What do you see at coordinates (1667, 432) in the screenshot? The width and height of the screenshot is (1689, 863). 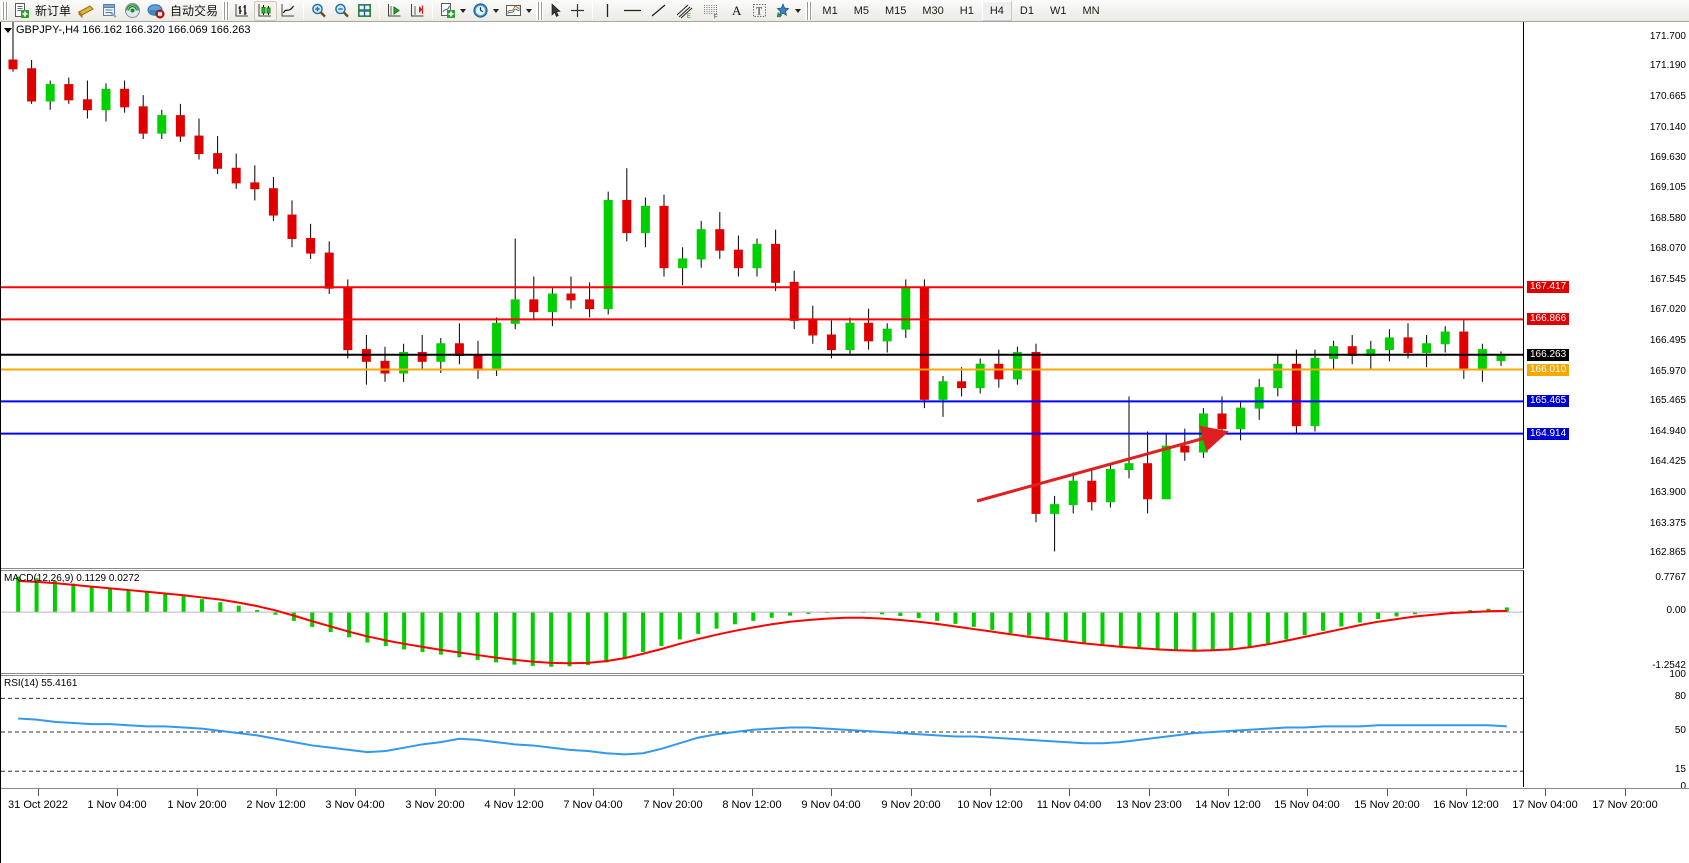 I see `price-tick: 164.940` at bounding box center [1667, 432].